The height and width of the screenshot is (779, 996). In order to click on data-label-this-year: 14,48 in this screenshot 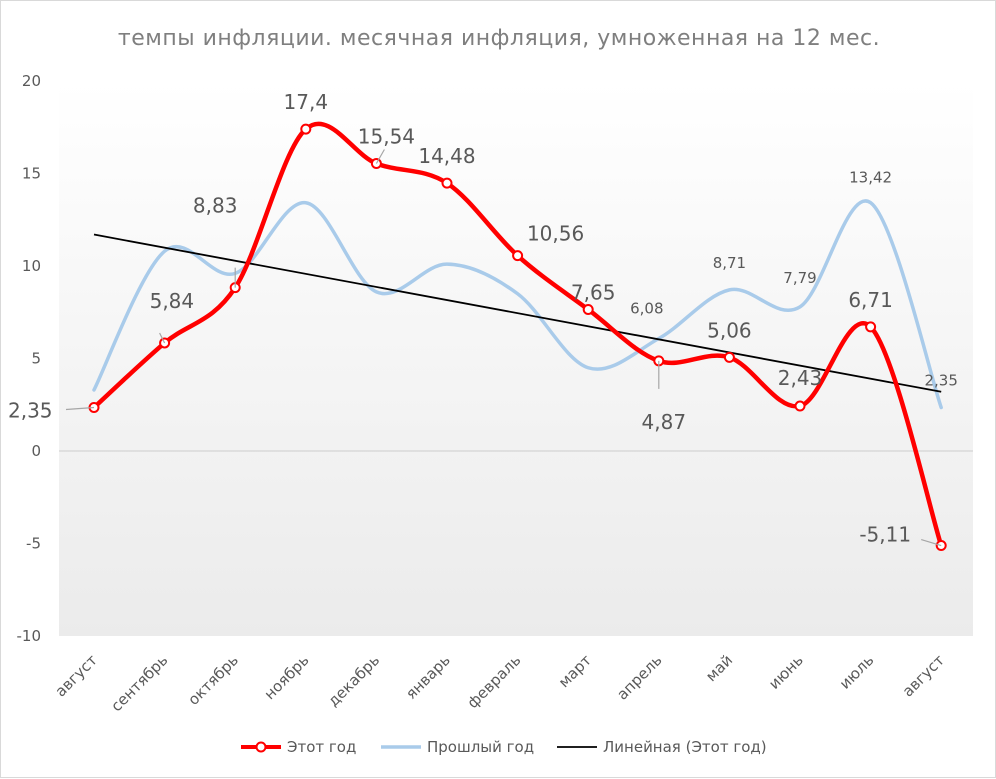, I will do `click(446, 156)`.